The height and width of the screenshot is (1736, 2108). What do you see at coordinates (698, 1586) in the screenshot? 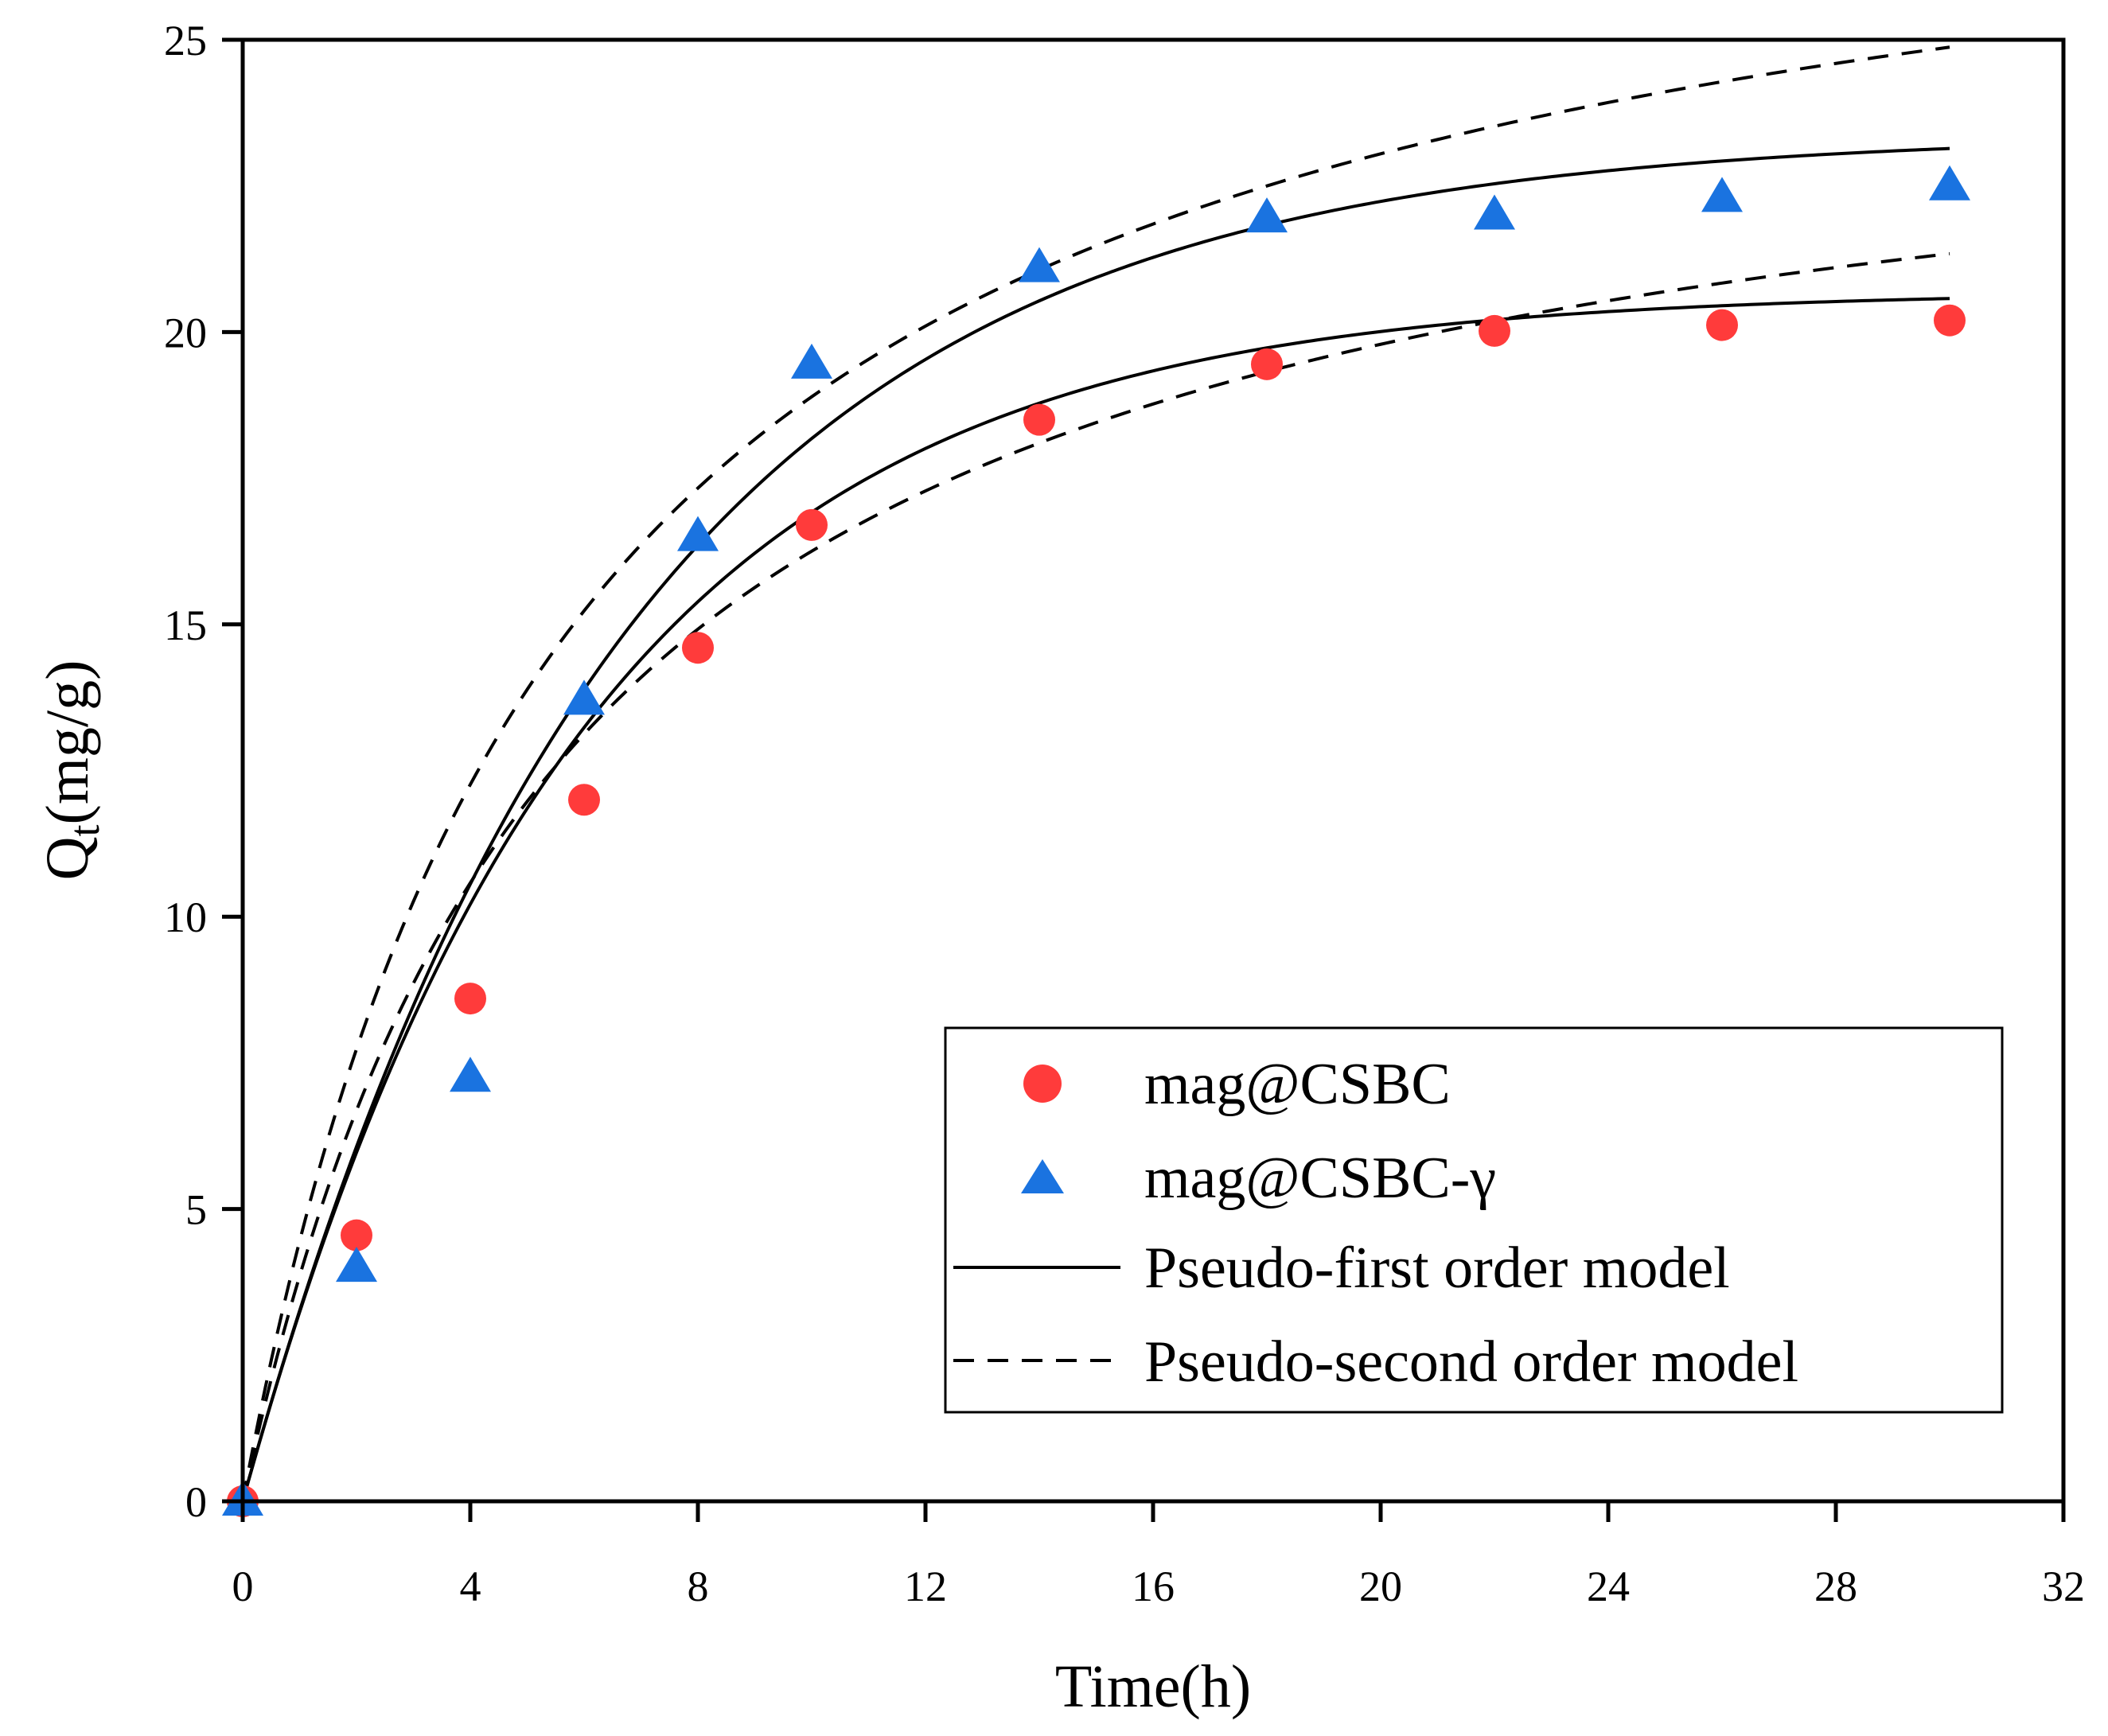
I see `x-tick-label: 8` at bounding box center [698, 1586].